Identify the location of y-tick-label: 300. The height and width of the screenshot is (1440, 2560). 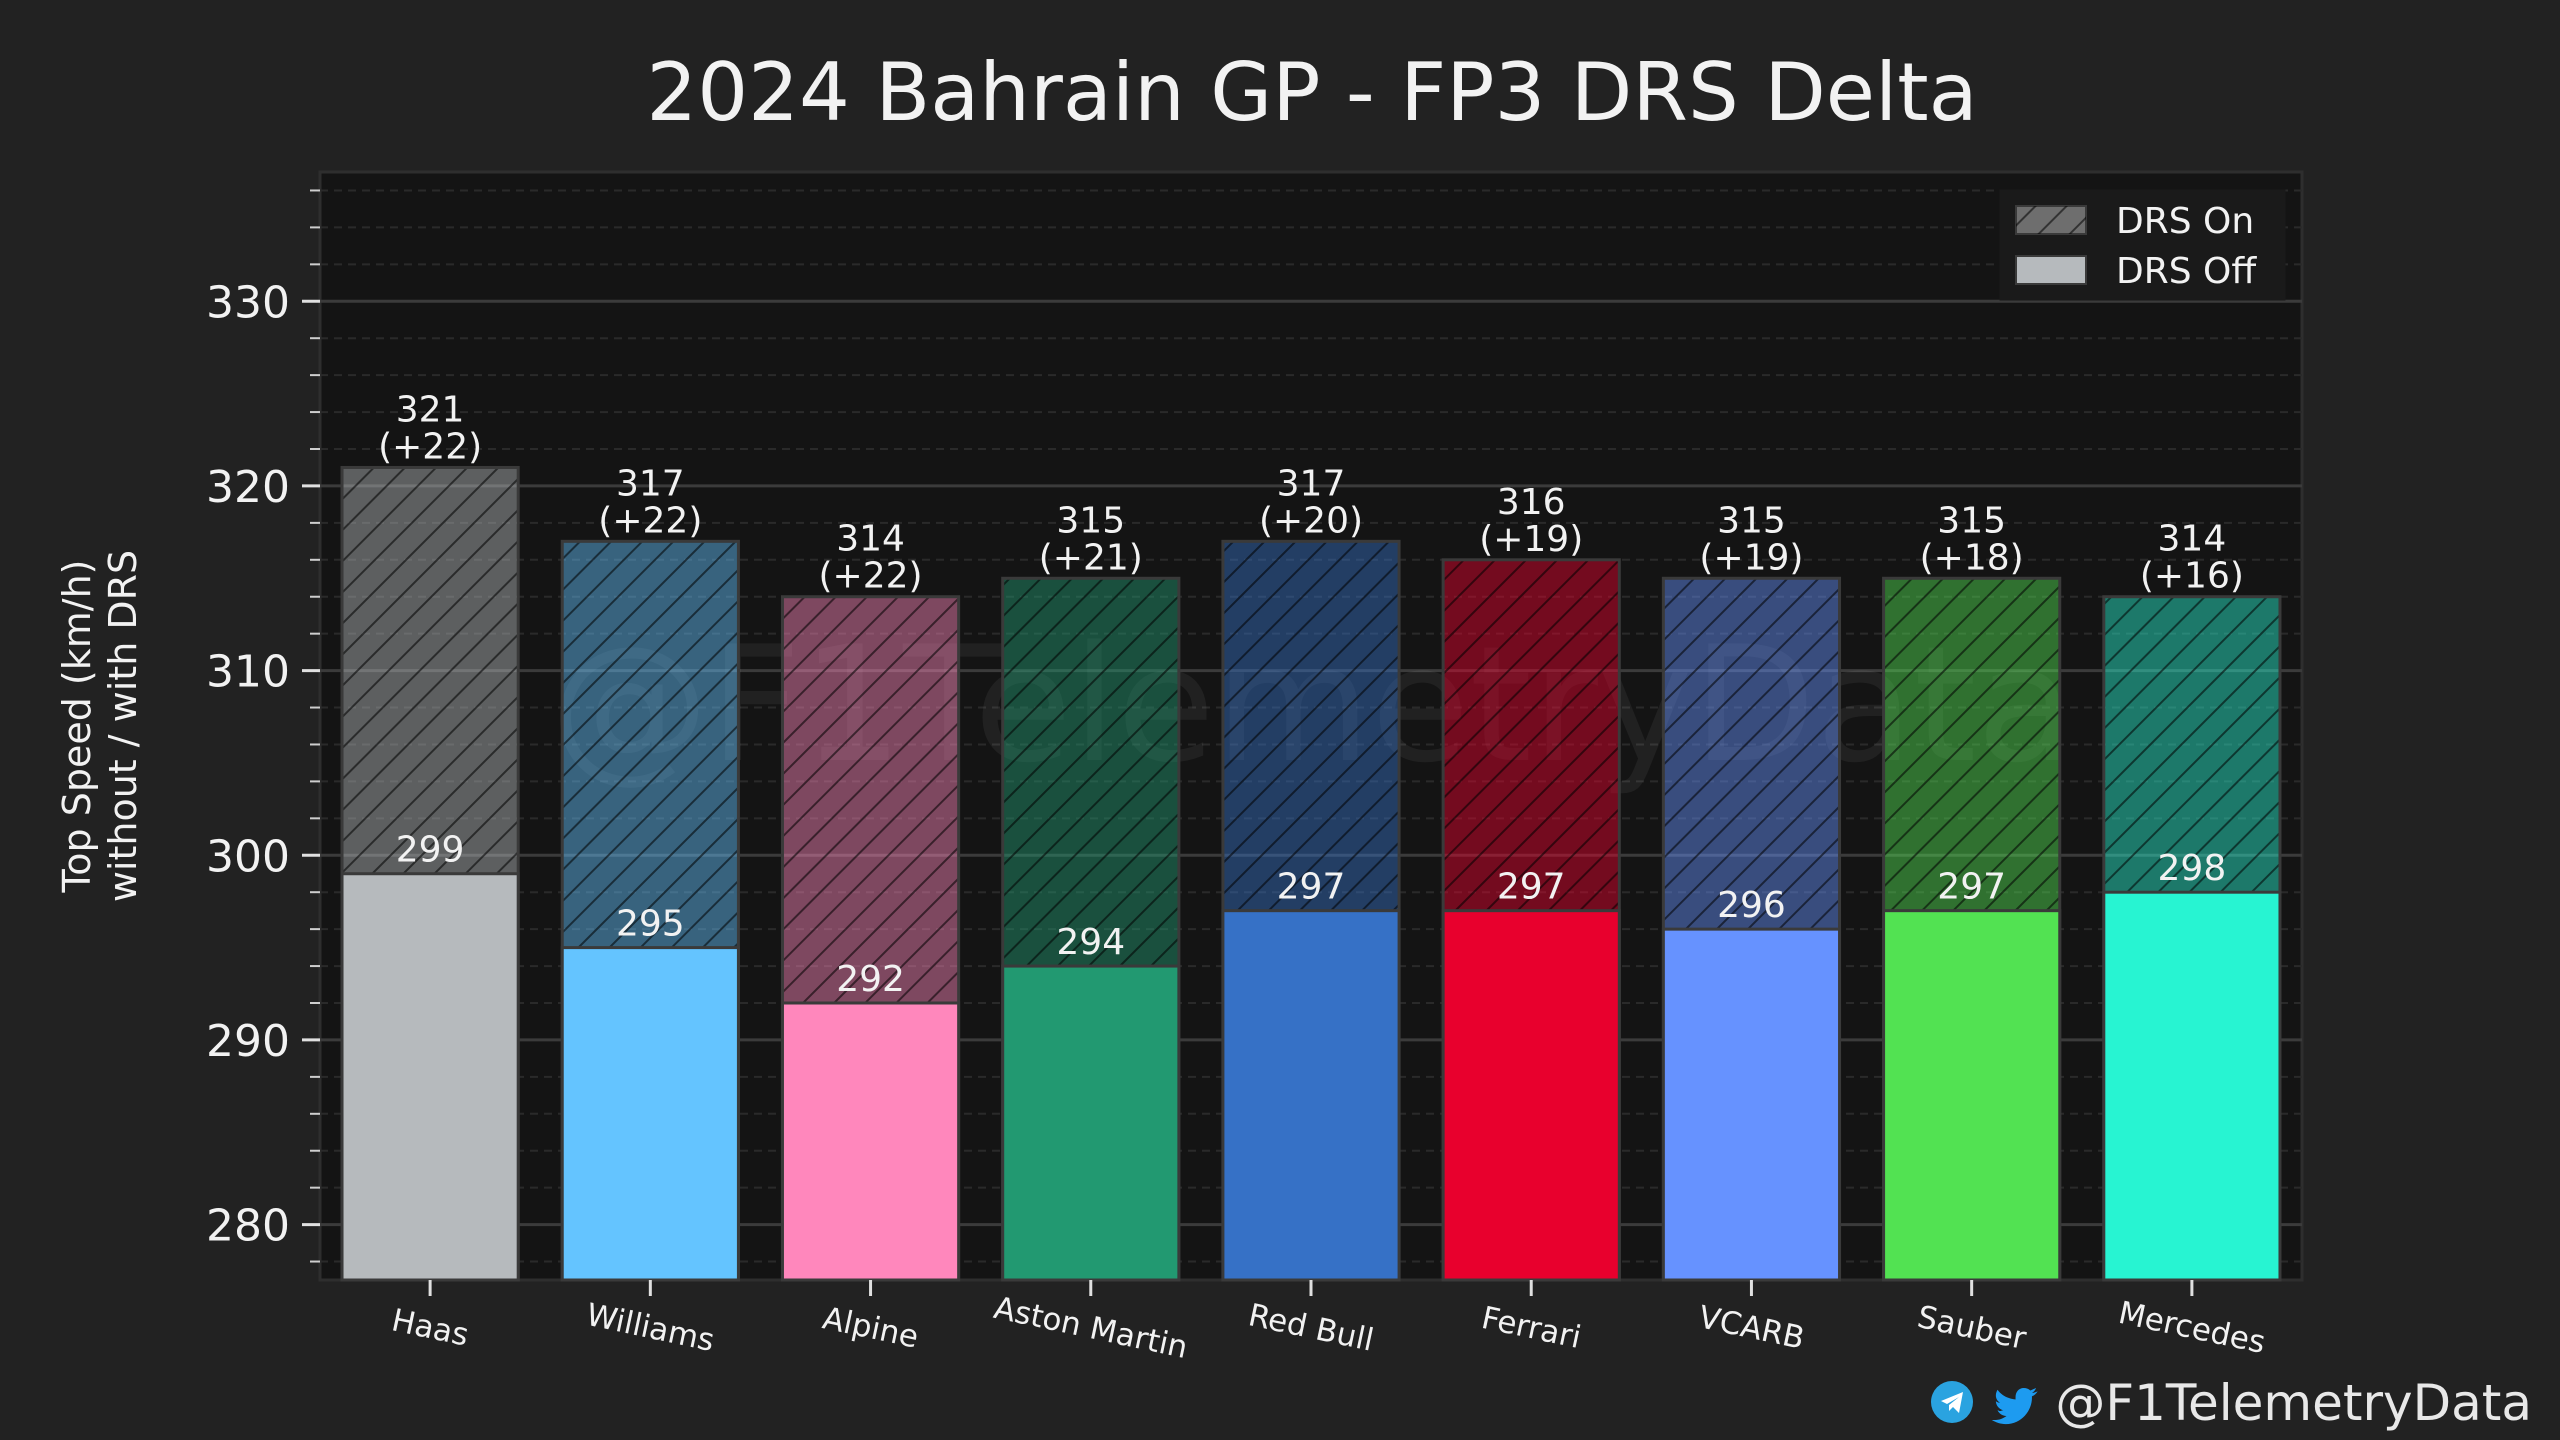
(248, 856).